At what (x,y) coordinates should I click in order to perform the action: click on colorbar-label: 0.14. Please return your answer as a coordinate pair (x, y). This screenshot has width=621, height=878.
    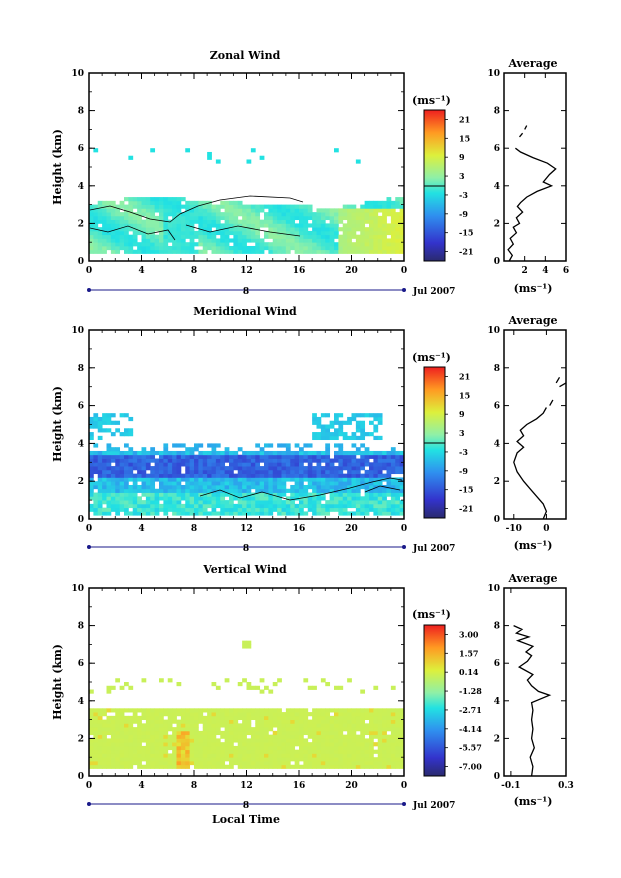
    Looking at the image, I should click on (469, 672).